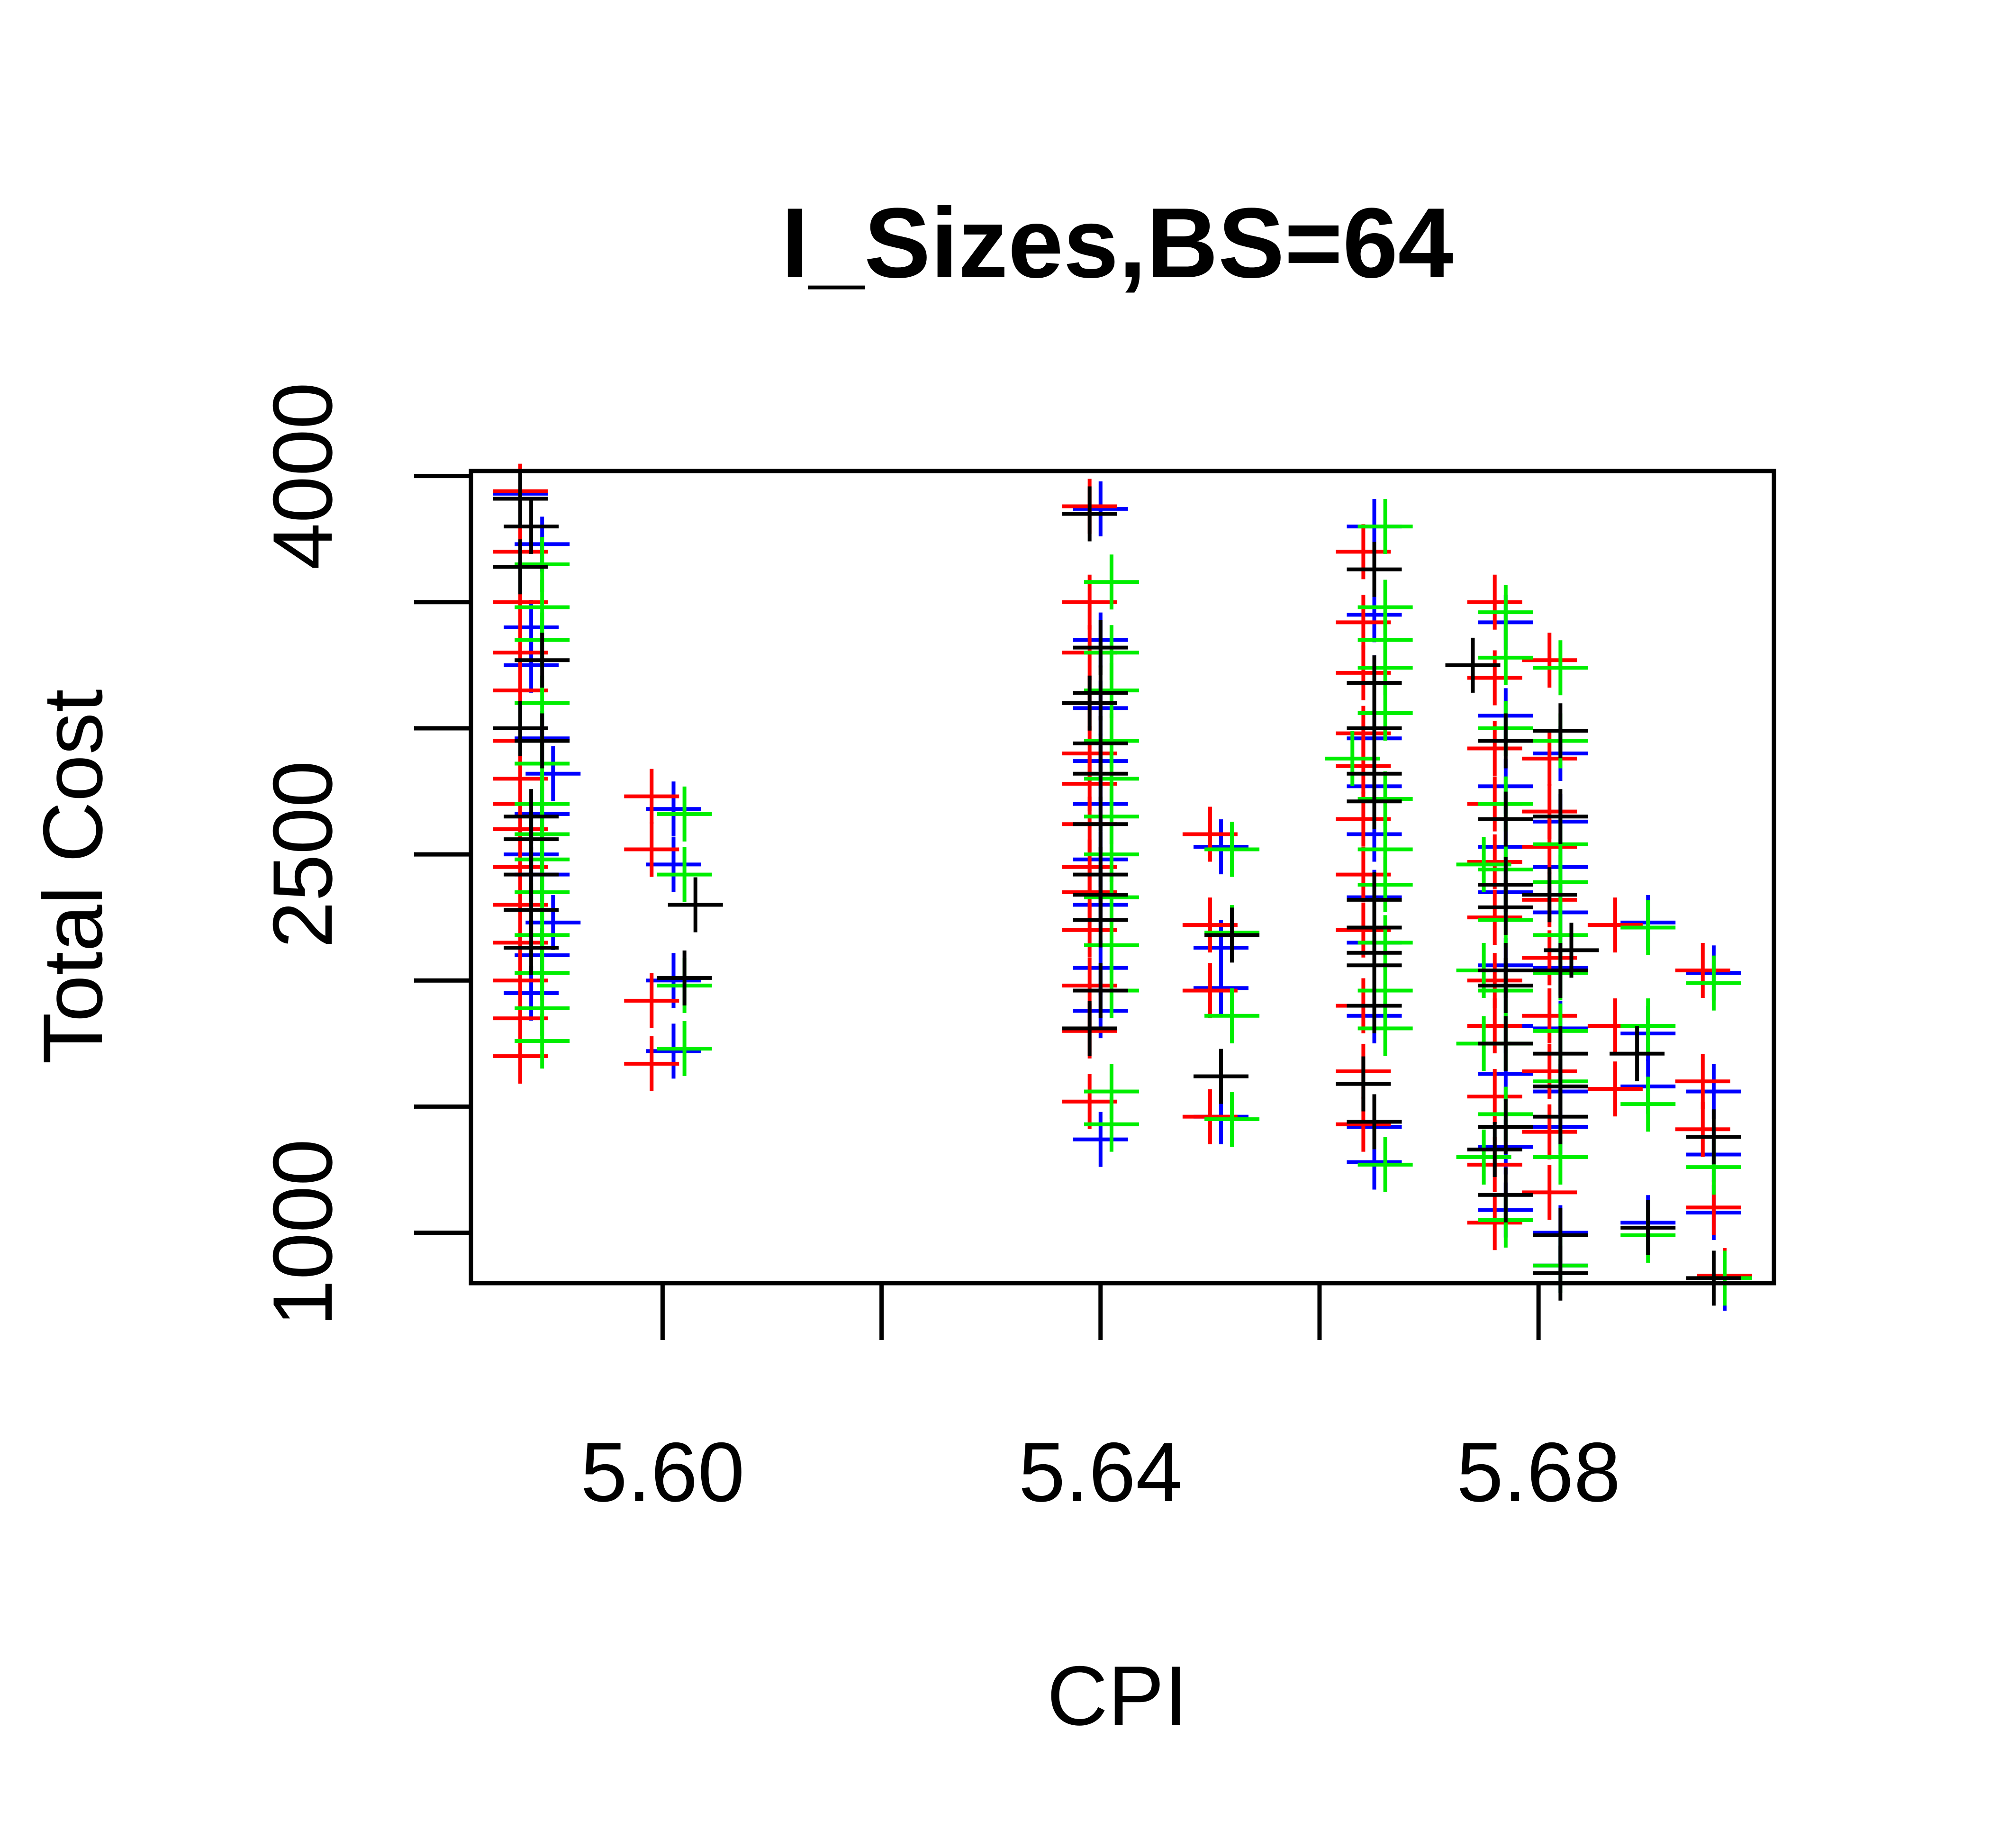 The height and width of the screenshot is (1848, 1990). What do you see at coordinates (363, 855) in the screenshot?
I see `y-axis: 1000 2500 4000` at bounding box center [363, 855].